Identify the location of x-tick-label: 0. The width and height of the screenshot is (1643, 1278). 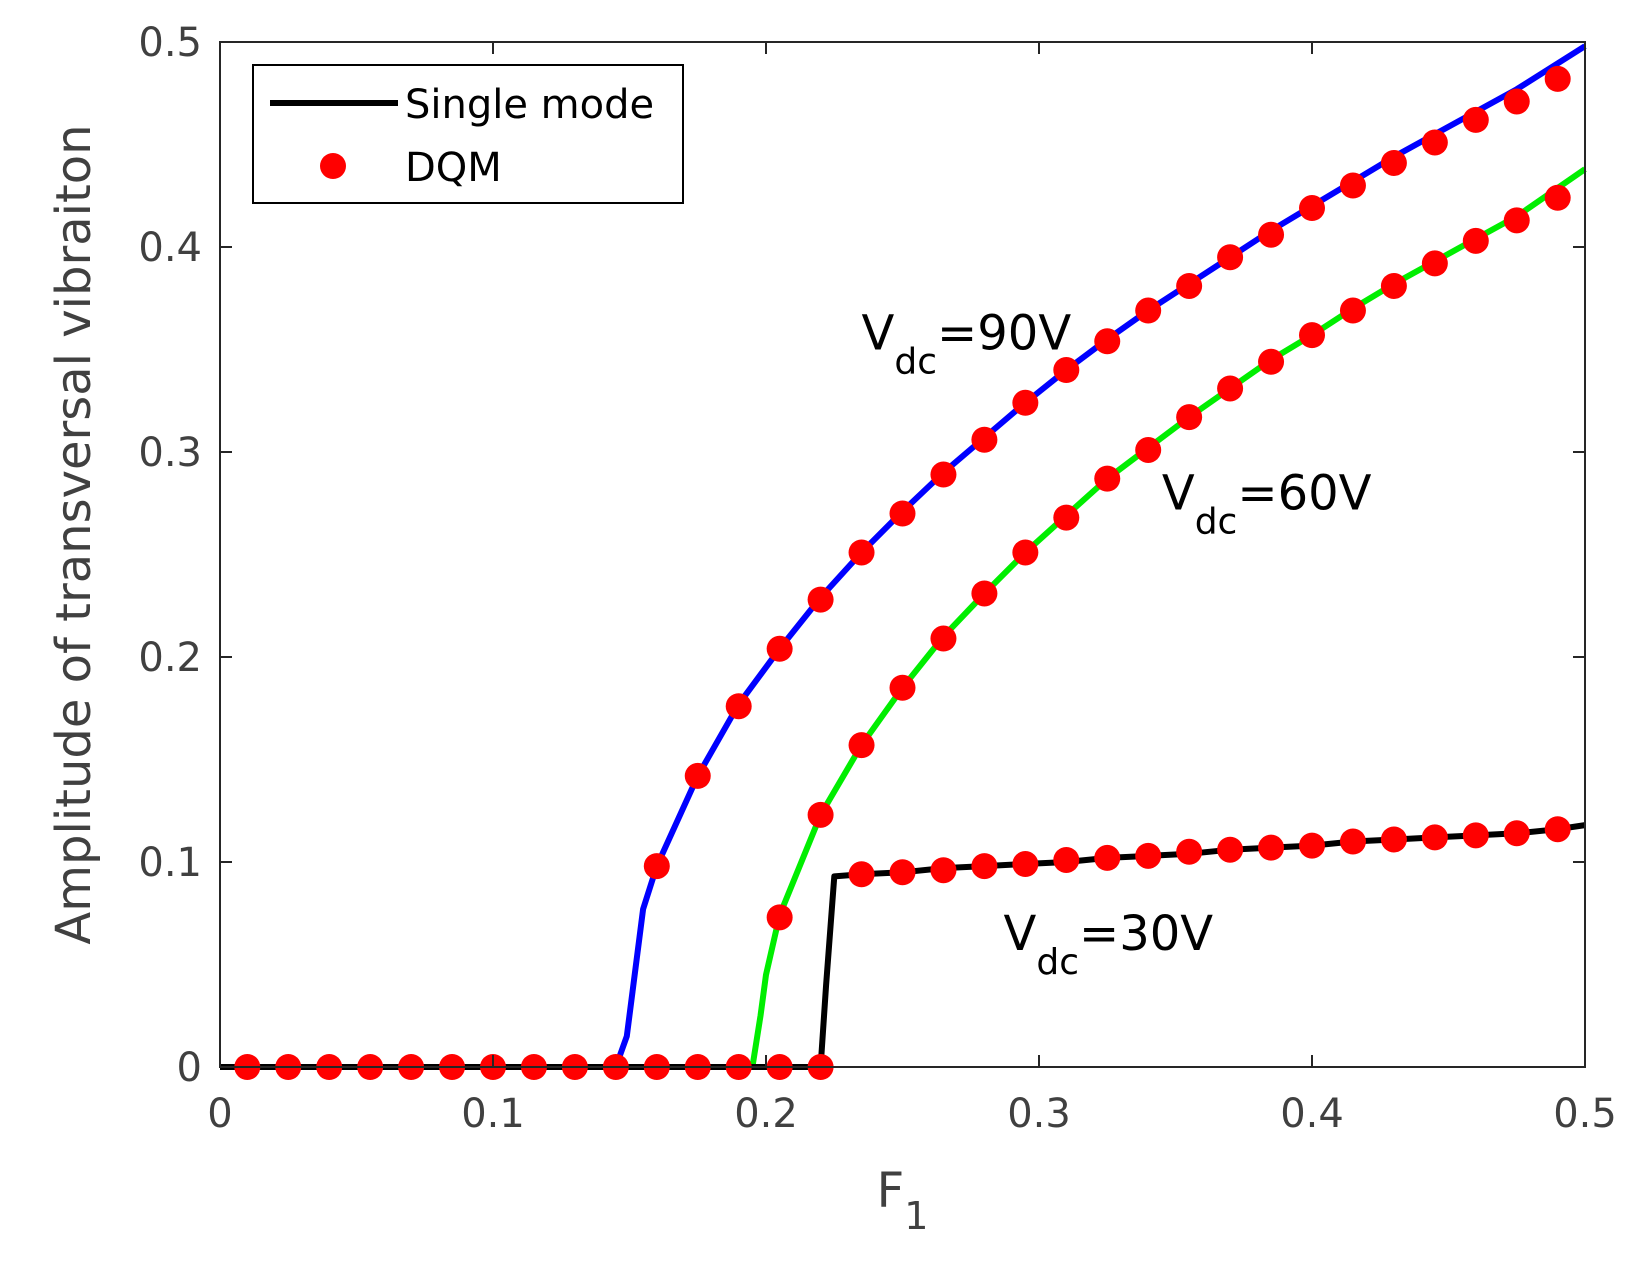
(219, 1114).